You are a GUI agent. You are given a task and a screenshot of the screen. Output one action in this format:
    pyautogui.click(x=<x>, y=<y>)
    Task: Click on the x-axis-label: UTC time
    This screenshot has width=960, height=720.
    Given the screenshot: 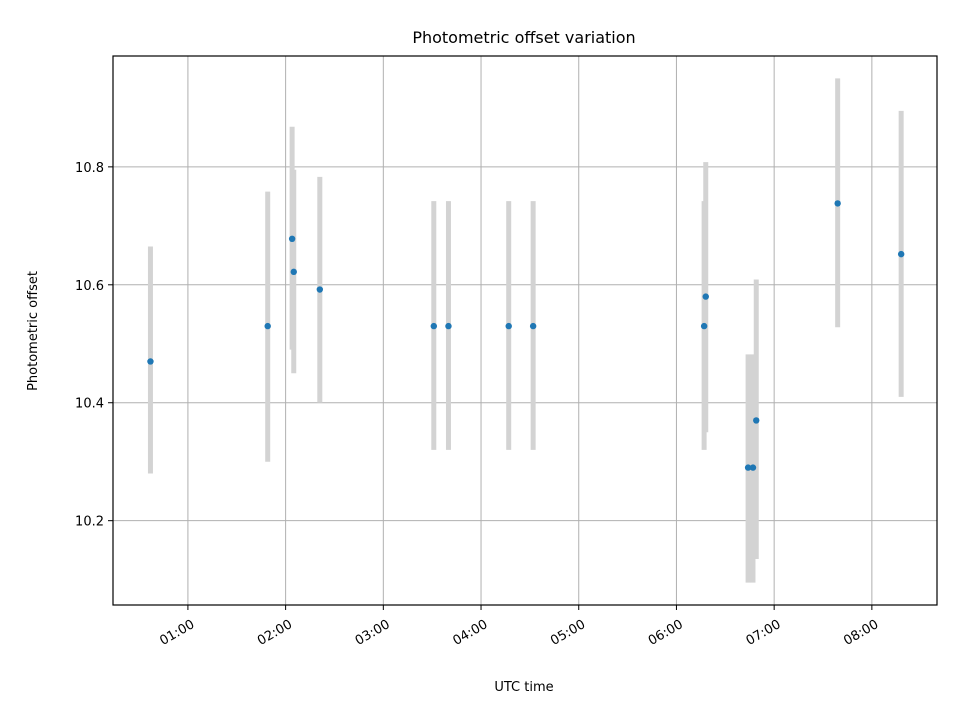 What is the action you would take?
    pyautogui.click(x=523, y=687)
    